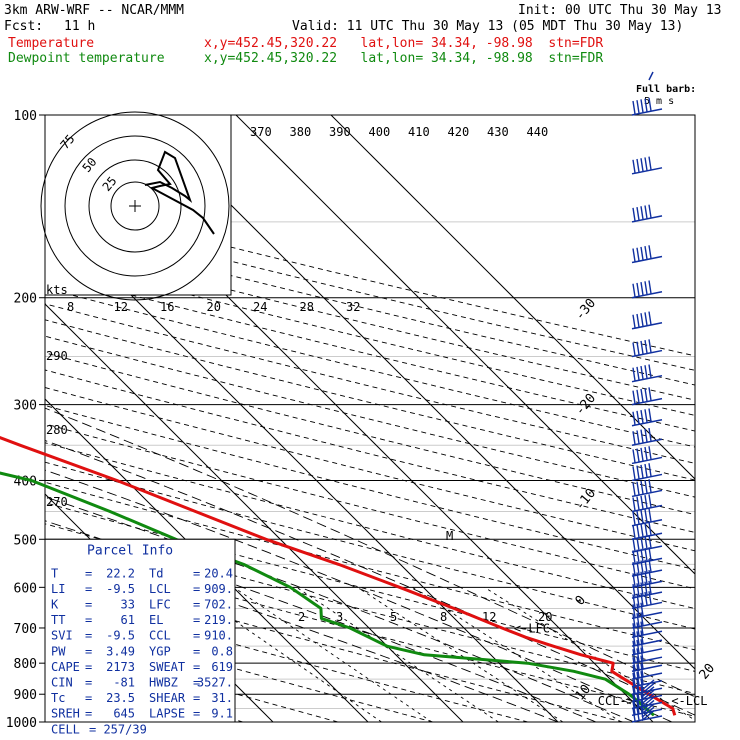 The image size is (740, 740). What do you see at coordinates (120, 573) in the screenshot?
I see `parcel-value: 22.2` at bounding box center [120, 573].